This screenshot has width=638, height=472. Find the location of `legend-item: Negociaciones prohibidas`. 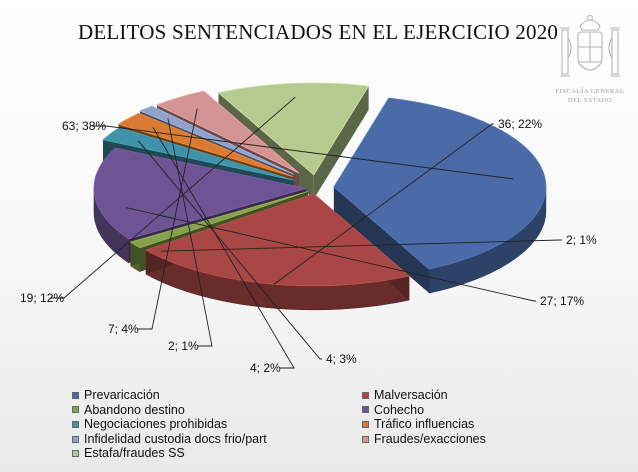

legend-item: Negociaciones prohibidas is located at coordinates (217, 424).